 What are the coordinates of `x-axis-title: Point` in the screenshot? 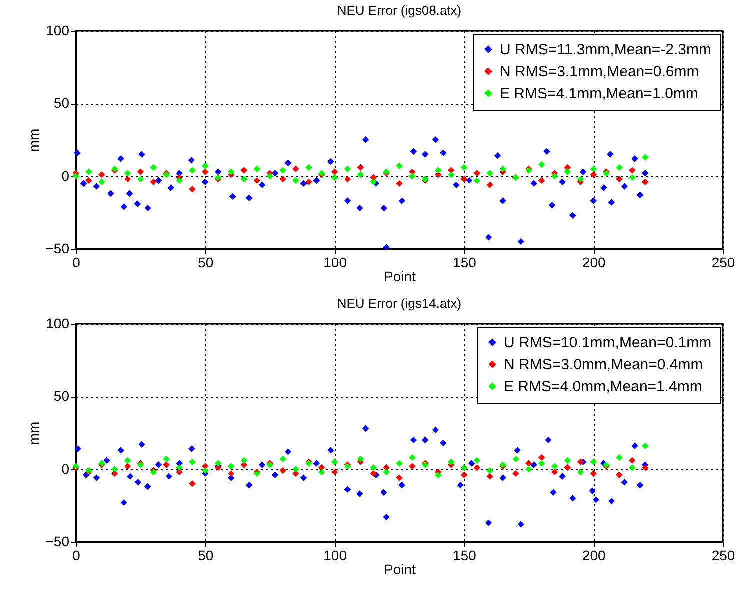 It's located at (400, 570).